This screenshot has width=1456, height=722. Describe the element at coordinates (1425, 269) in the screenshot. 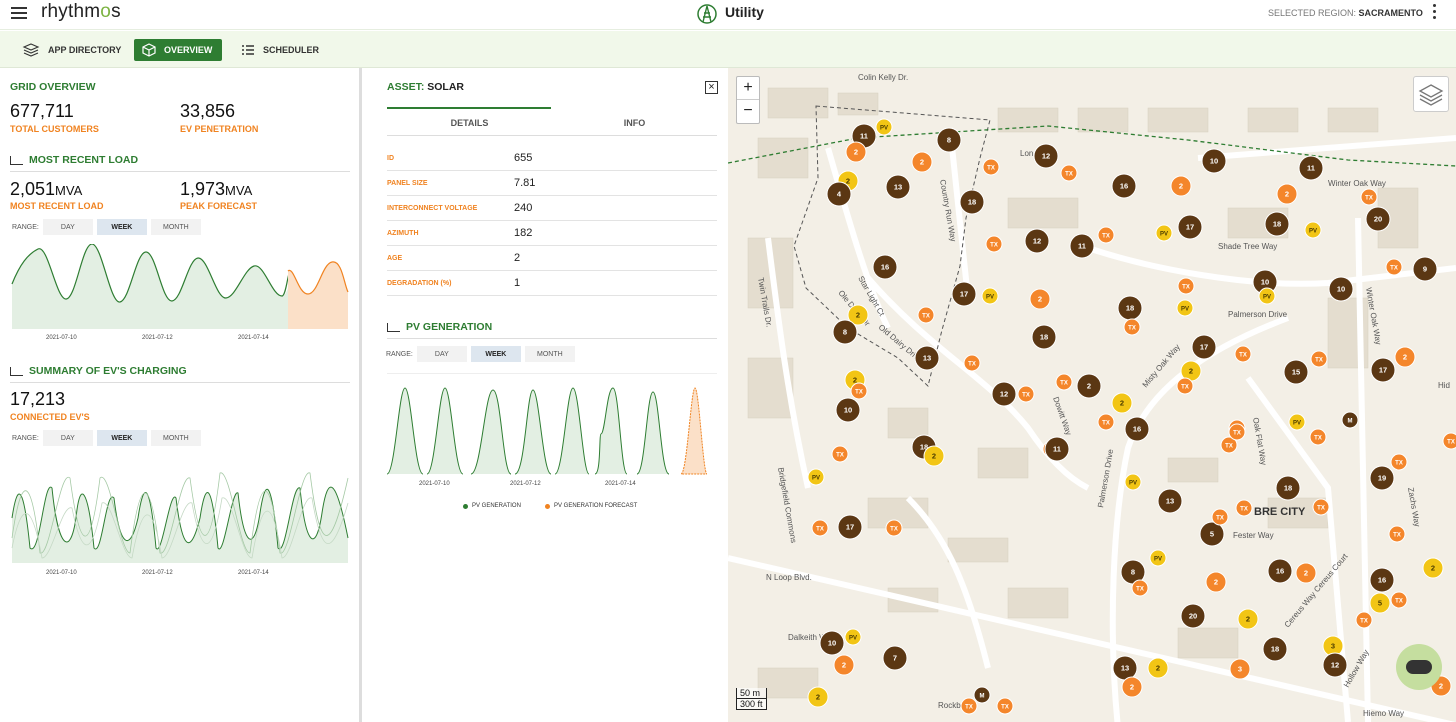

I see `map-marker: 9` at that location.